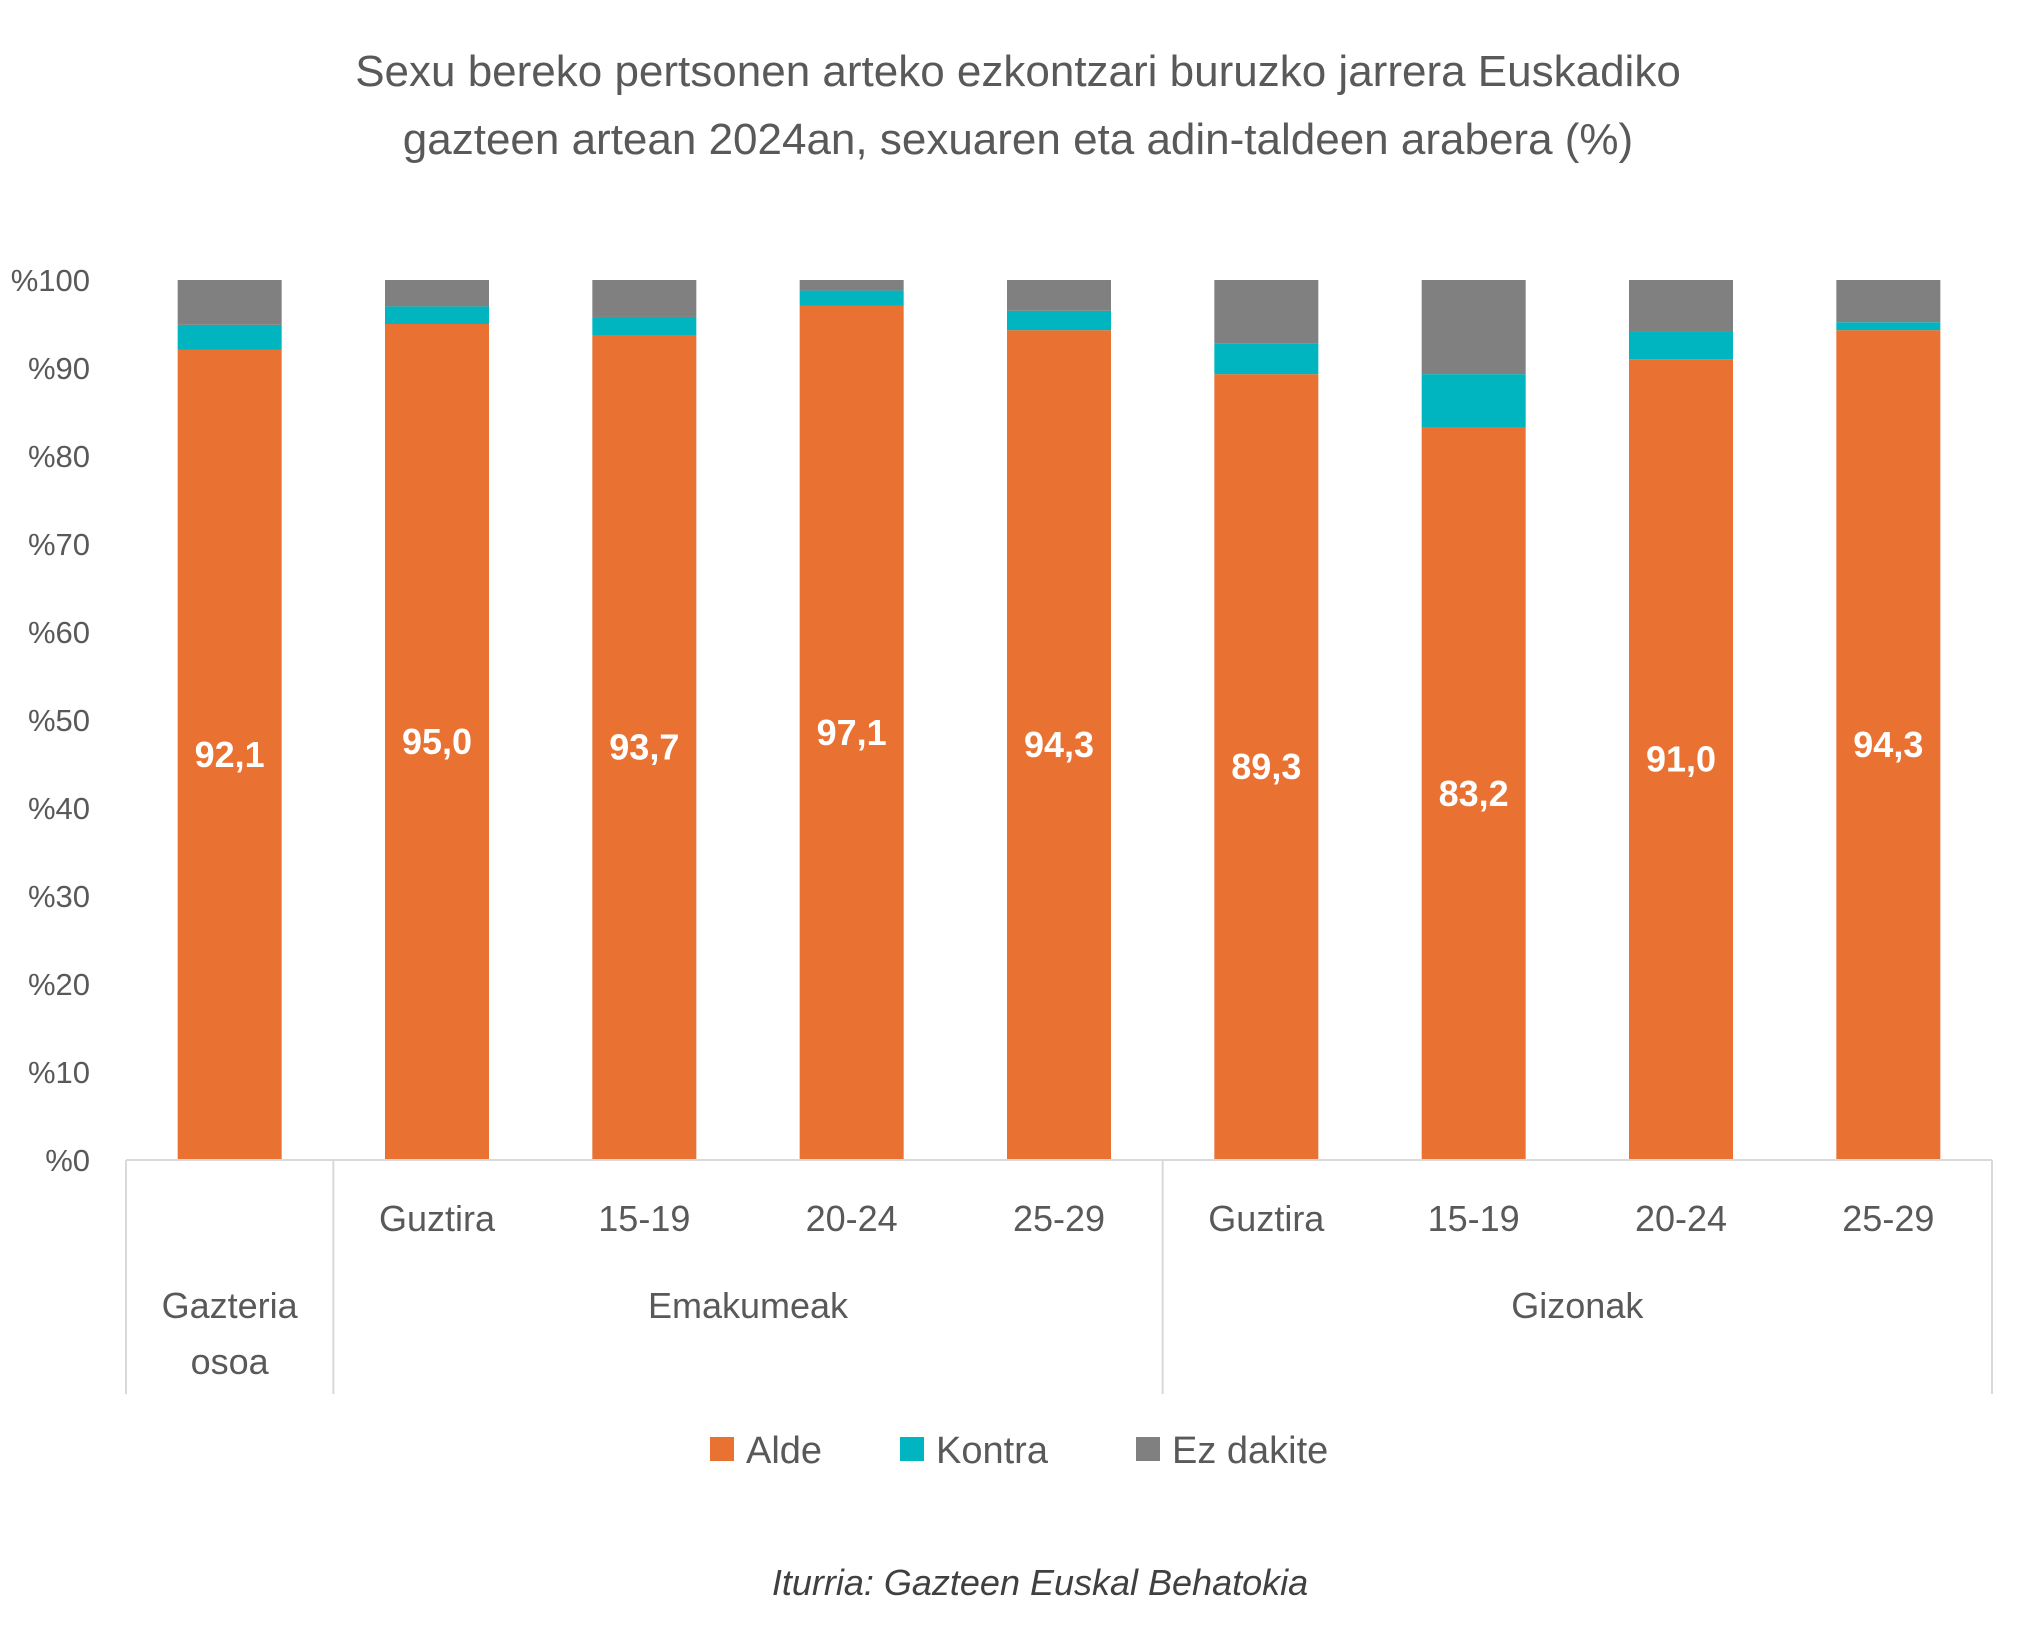 The height and width of the screenshot is (1633, 2027). What do you see at coordinates (1577, 1305) in the screenshot?
I see `group-label: Gizonak` at bounding box center [1577, 1305].